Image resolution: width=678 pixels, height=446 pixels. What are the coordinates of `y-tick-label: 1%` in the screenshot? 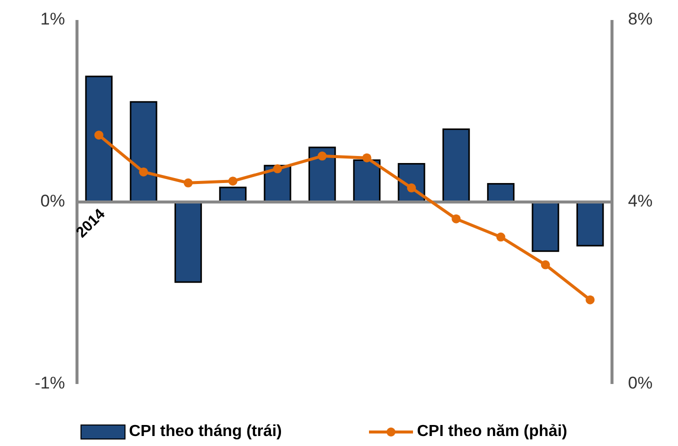 It's located at (52, 18).